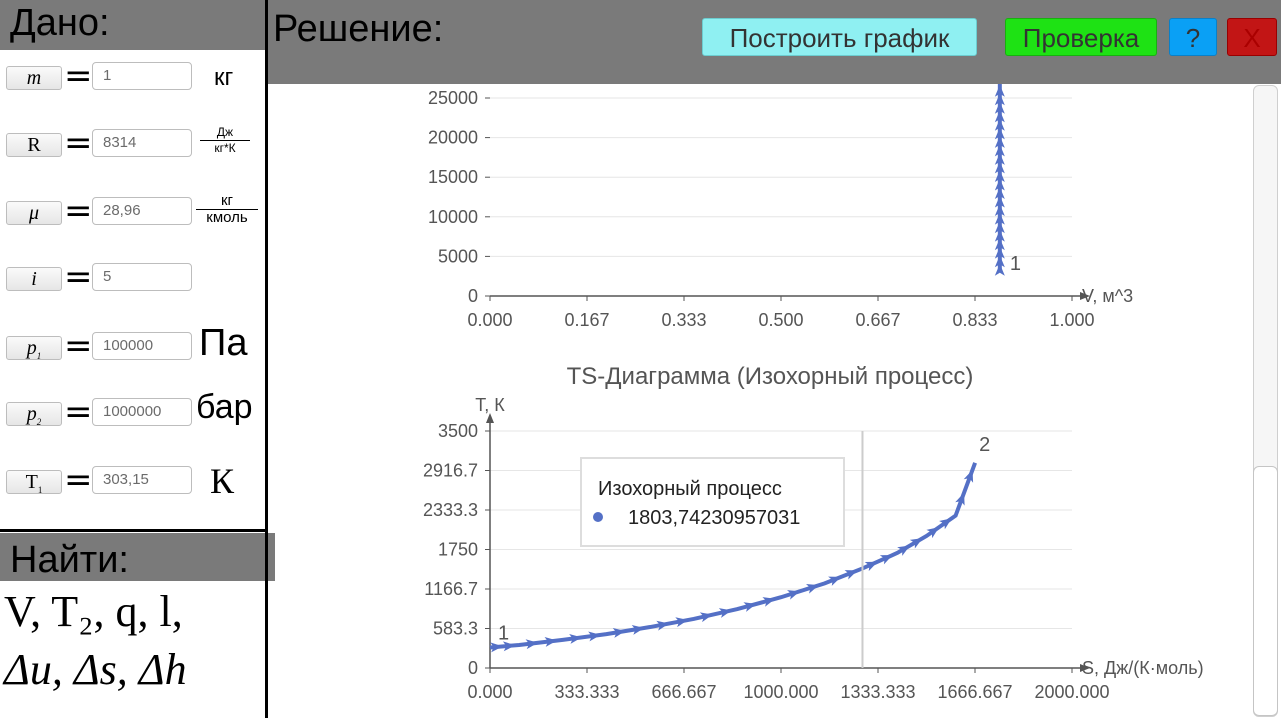  I want to click on mu-unit-denominator: кмоль, so click(227, 217).